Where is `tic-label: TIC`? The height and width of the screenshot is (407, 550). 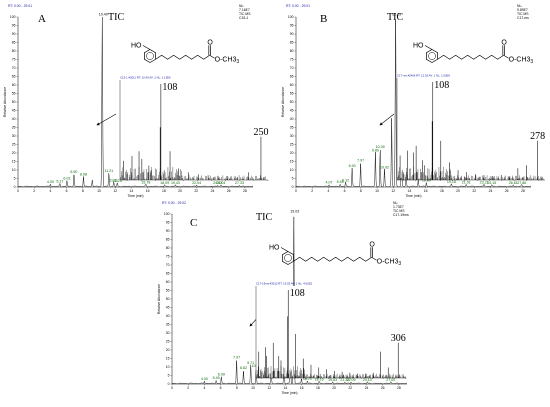 tic-label: TIC is located at coordinates (116, 17).